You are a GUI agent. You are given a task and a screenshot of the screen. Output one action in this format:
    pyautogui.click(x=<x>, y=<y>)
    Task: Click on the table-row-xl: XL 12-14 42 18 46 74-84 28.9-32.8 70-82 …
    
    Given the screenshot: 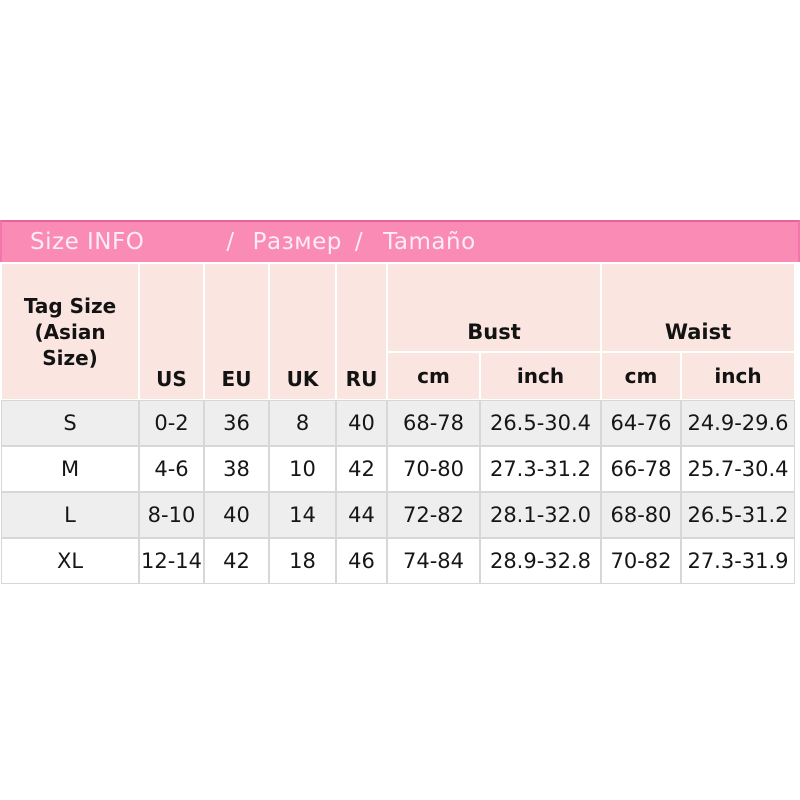 What is the action you would take?
    pyautogui.click(x=398, y=561)
    